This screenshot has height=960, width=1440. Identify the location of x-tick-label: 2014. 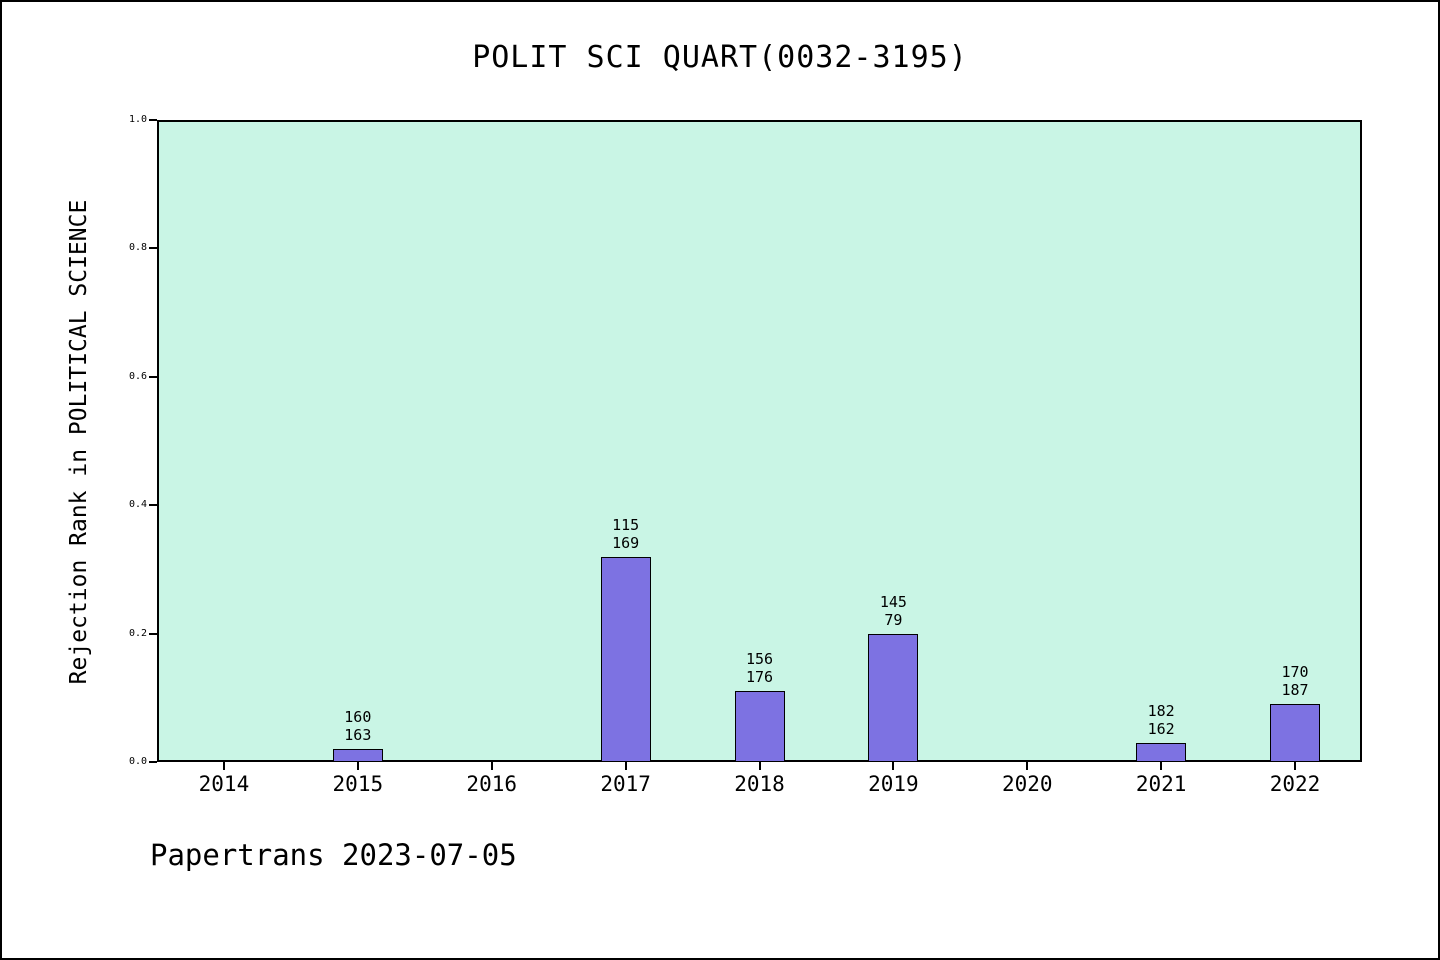
(224, 784).